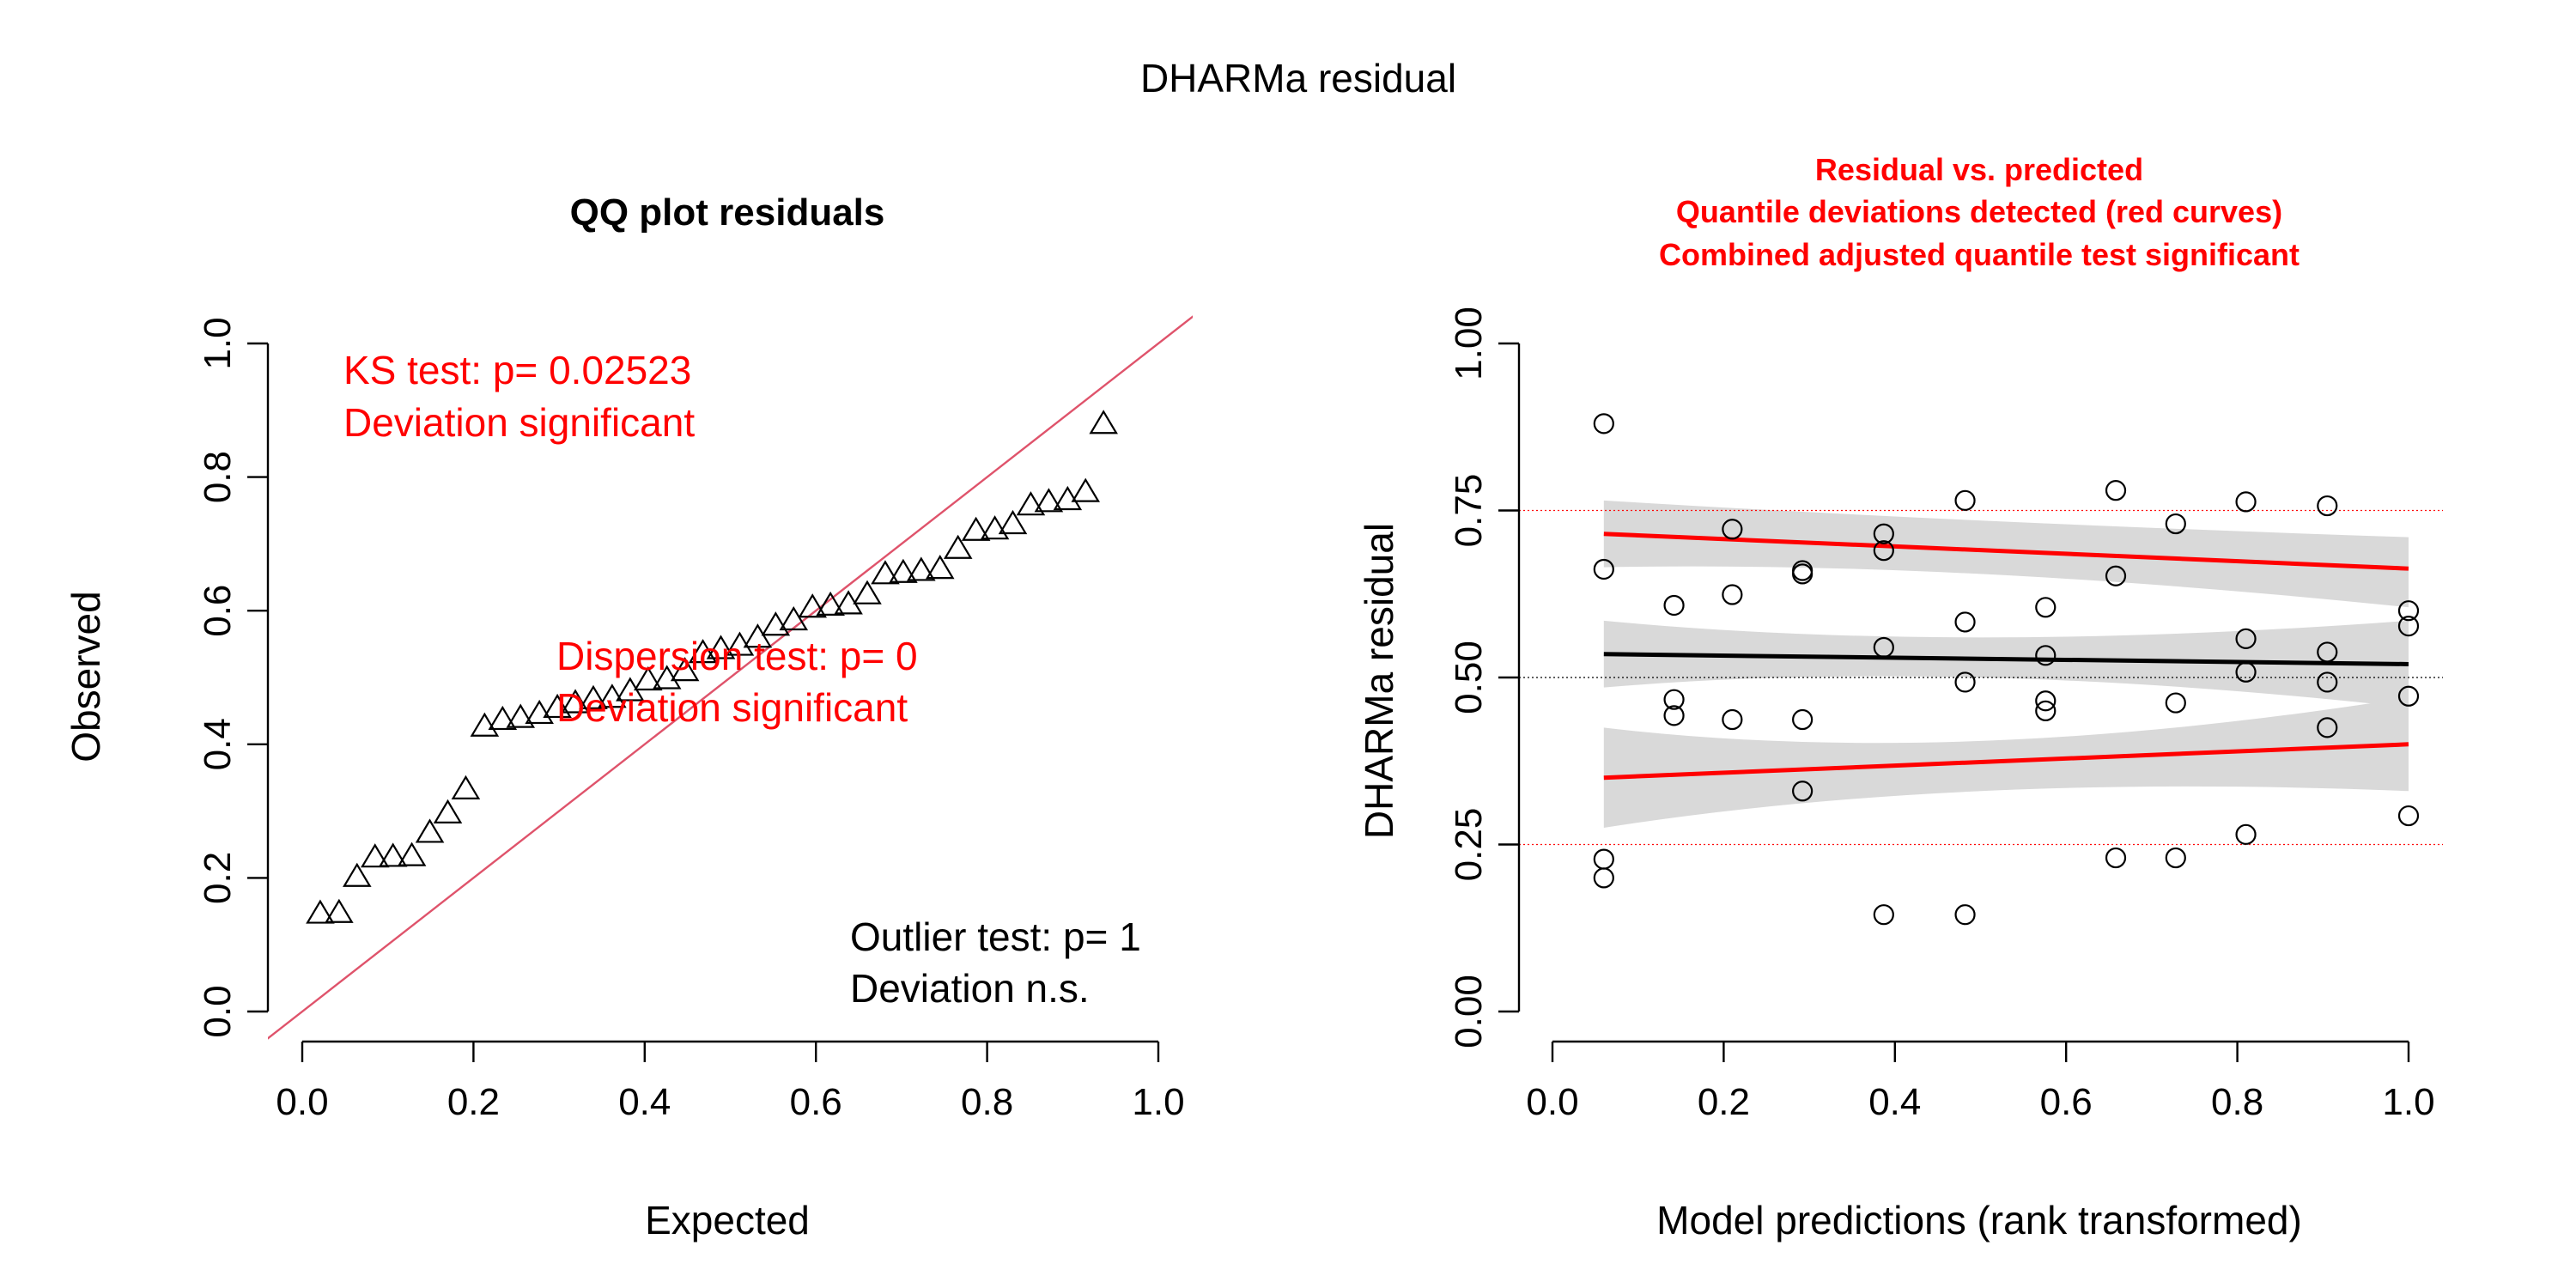 This screenshot has width=2576, height=1288. Describe the element at coordinates (1981, 1081) in the screenshot. I see `residual-x-axis: 0.0 0.2 0.4 0.6 0.8 1.0` at that location.